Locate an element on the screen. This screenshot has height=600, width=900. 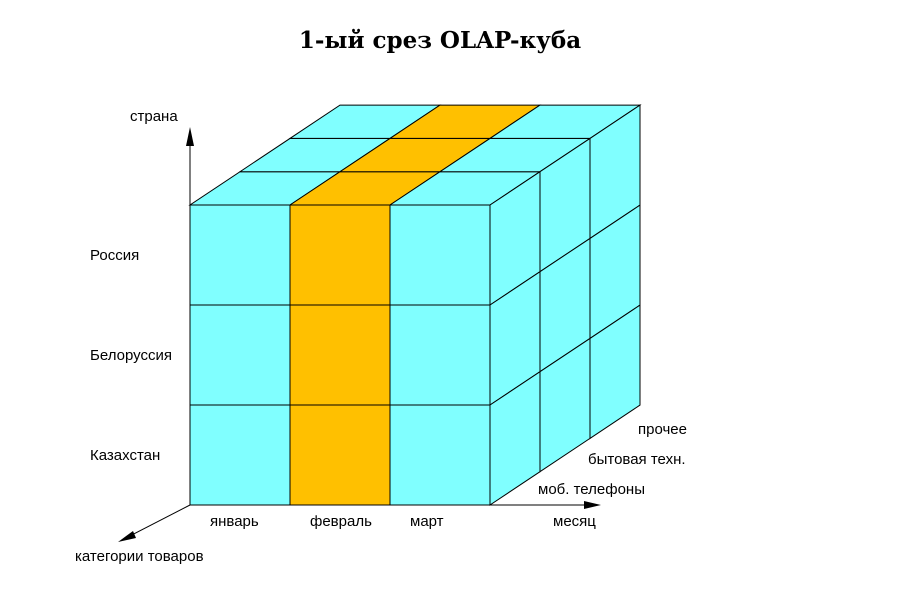
month-label: март is located at coordinates (427, 521).